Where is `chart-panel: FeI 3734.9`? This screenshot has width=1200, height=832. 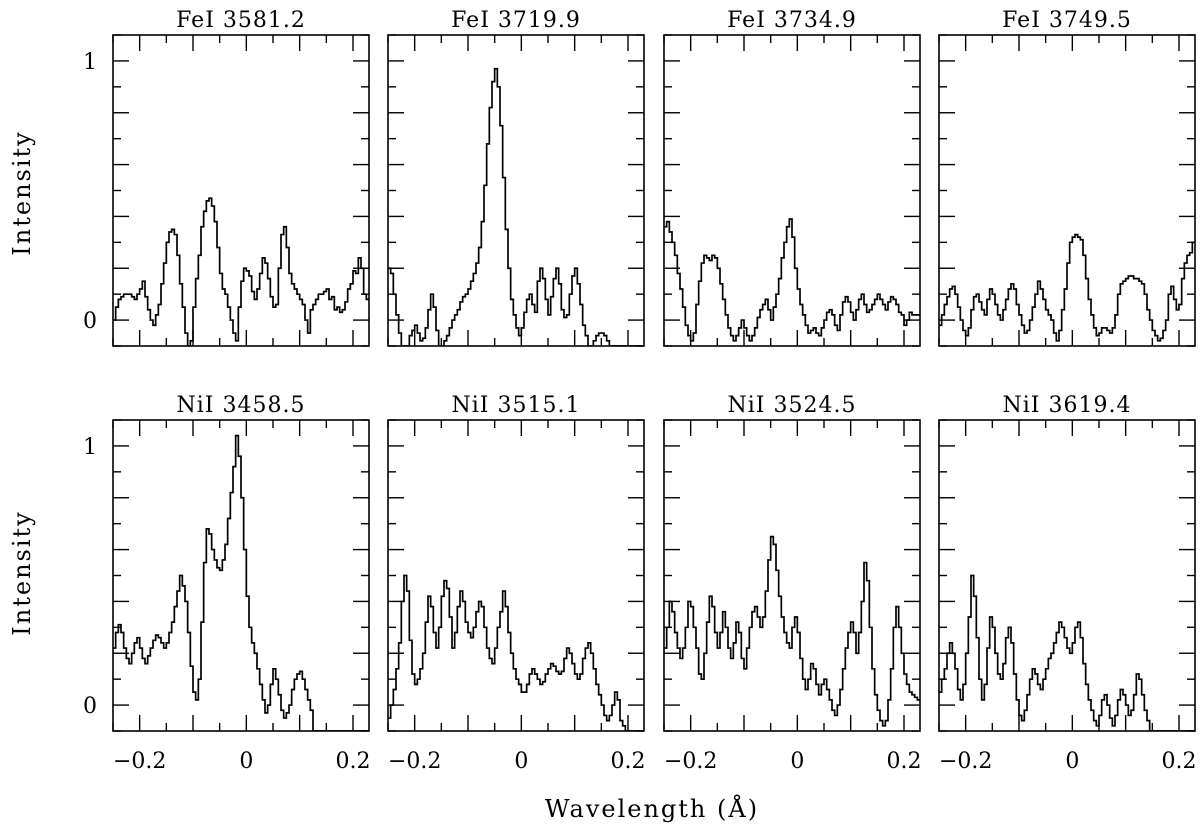
chart-panel: FeI 3734.9 is located at coordinates (792, 177).